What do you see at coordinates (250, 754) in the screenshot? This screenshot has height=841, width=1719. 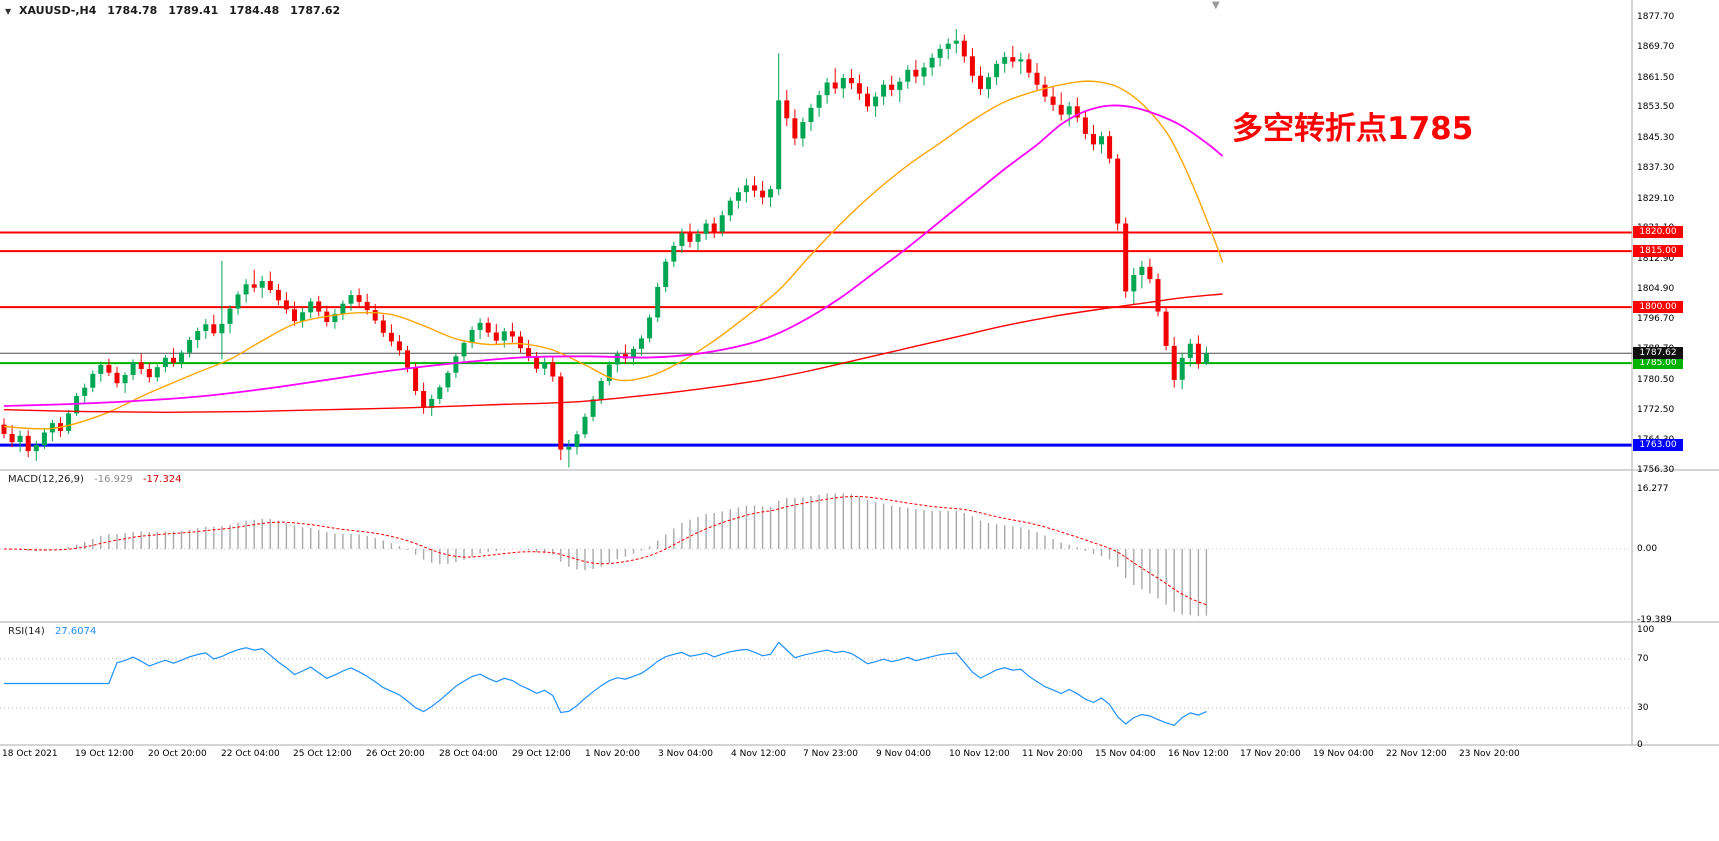 I see `time-axis-label: 22 Oct 04:00` at bounding box center [250, 754].